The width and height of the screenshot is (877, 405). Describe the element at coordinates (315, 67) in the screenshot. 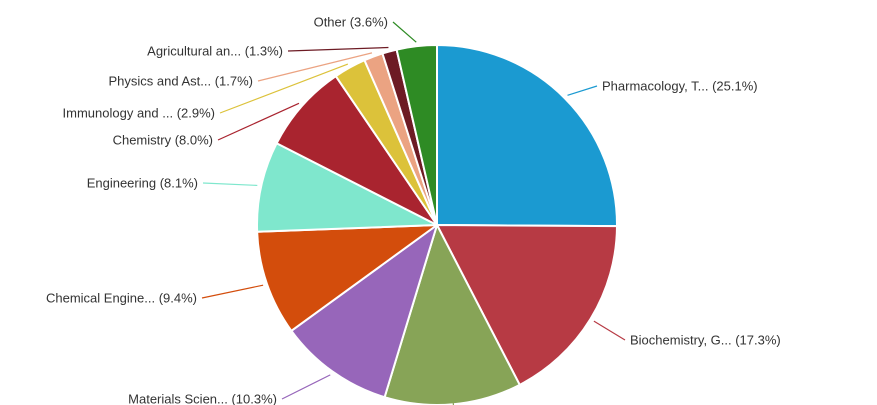

I see `leader-line-physics-astronomy` at that location.